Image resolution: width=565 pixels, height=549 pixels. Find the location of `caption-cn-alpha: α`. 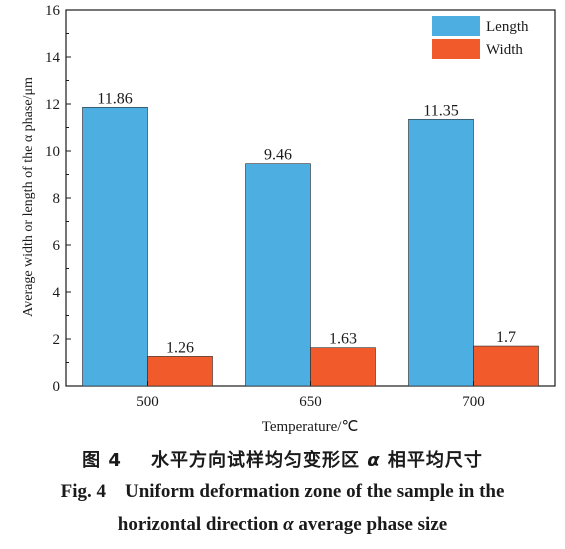

caption-cn-alpha: α is located at coordinates (374, 460).